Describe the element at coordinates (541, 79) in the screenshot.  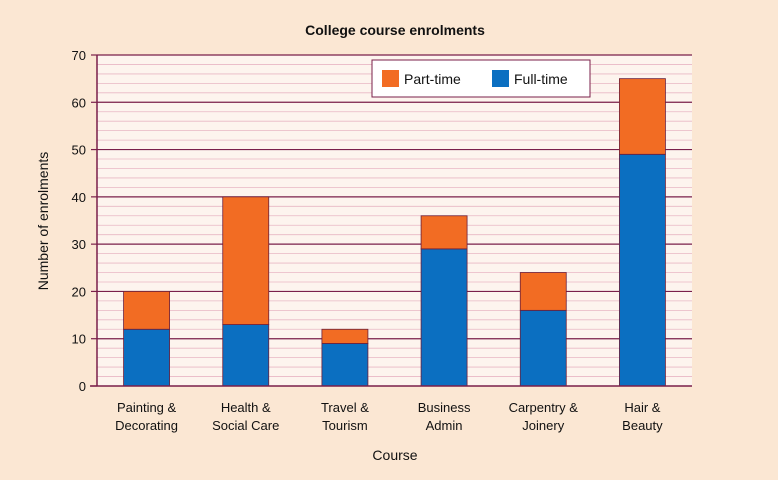
I see `legend-label-full-time: Full-time` at that location.